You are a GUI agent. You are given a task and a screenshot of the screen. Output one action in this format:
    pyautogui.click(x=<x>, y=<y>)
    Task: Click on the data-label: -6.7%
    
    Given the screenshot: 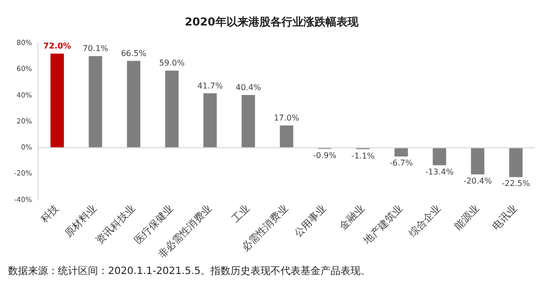 What is the action you would take?
    pyautogui.click(x=402, y=163)
    